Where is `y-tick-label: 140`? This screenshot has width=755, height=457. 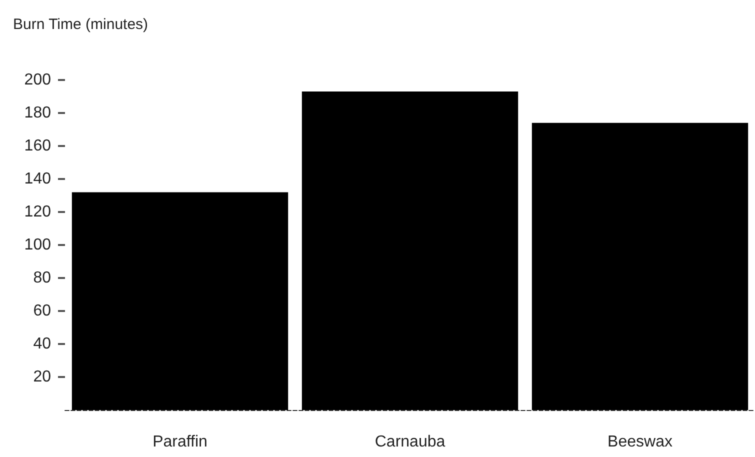 y-tick-label: 140 is located at coordinates (38, 179).